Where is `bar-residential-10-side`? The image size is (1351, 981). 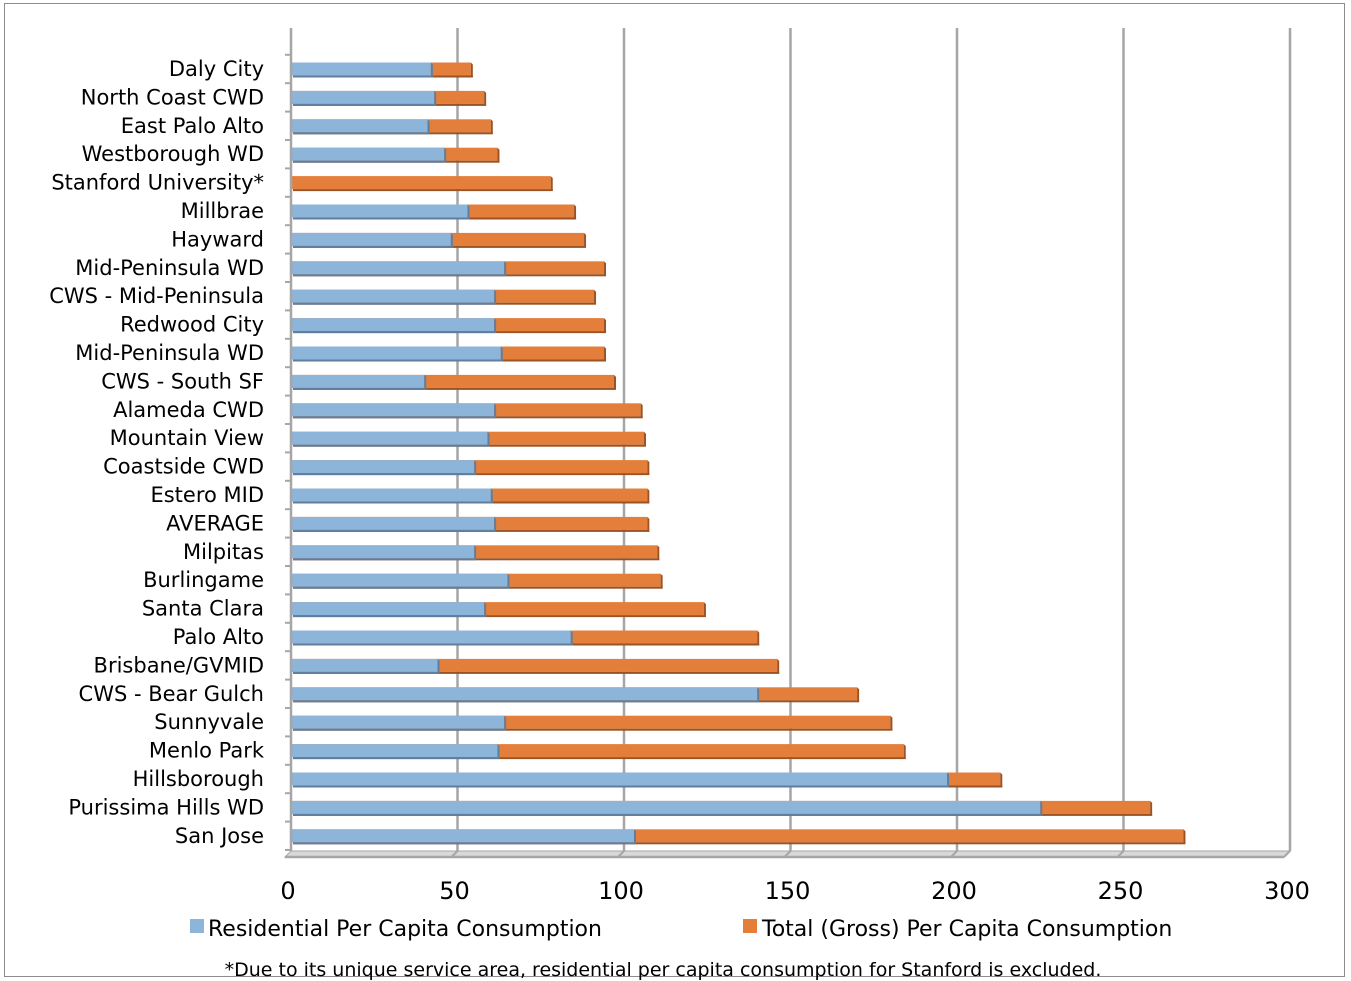
bar-residential-10-side is located at coordinates (501, 354).